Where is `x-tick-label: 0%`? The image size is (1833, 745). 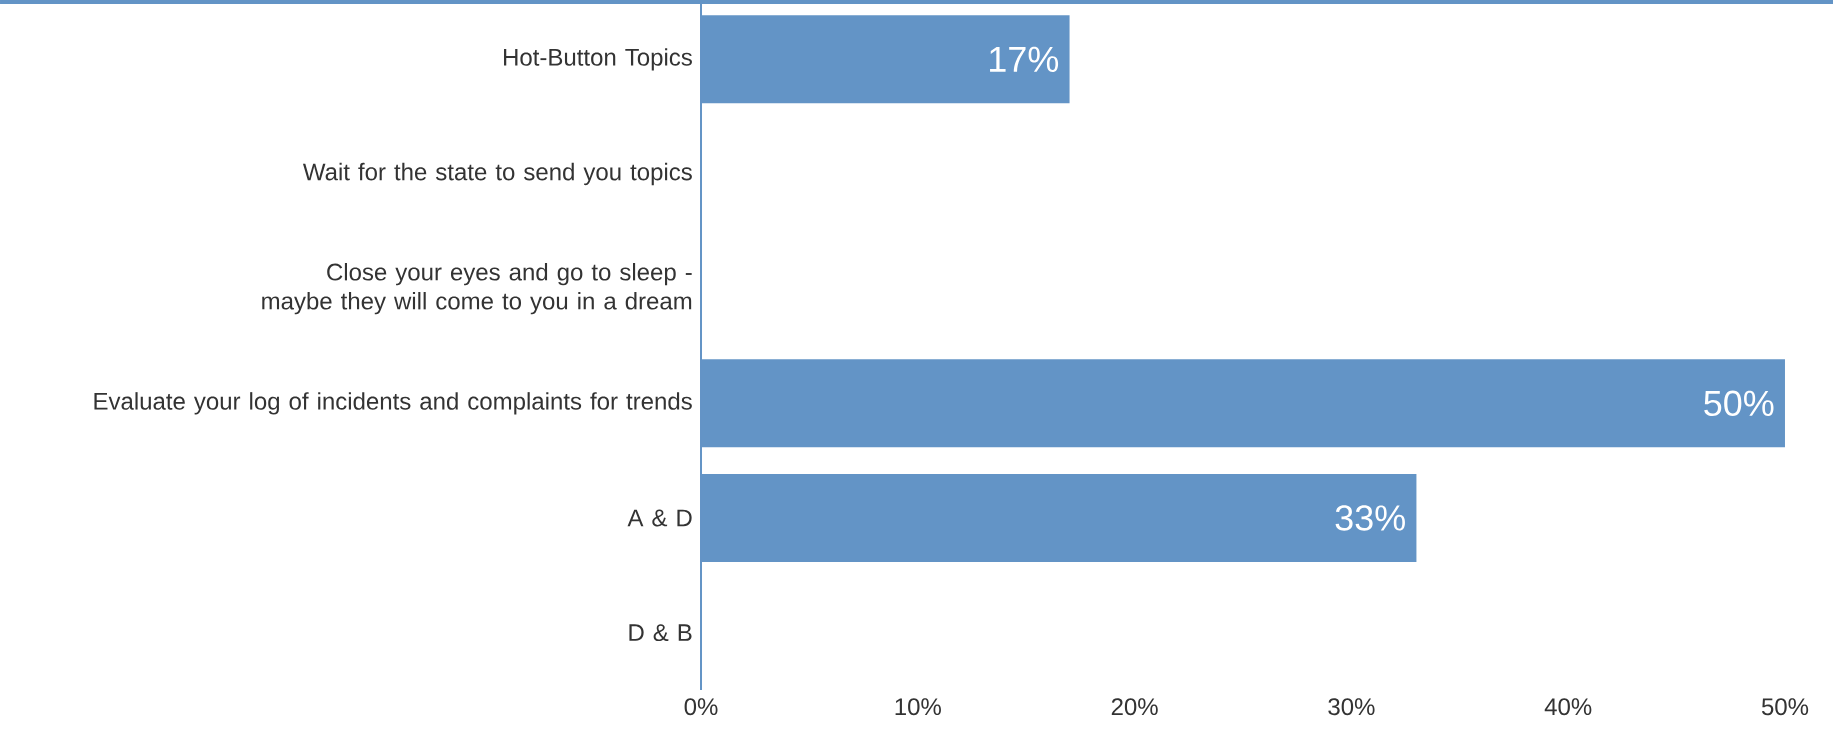 x-tick-label: 0% is located at coordinates (701, 707).